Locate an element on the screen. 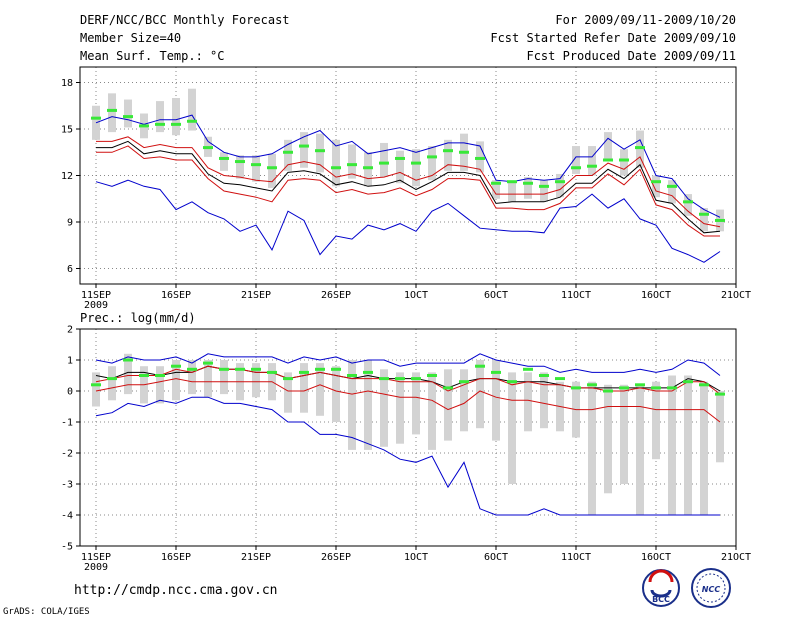  forecast-start-date: Fcst Started Refer Date 2009/09/10 is located at coordinates (613, 38).